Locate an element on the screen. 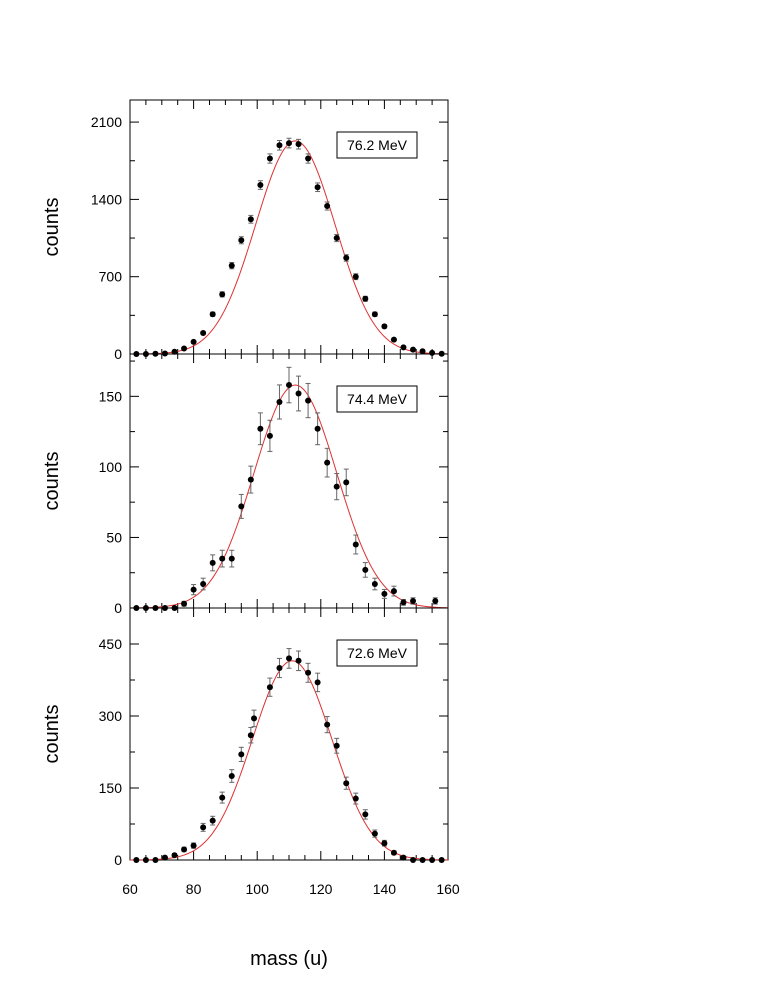 The image size is (758, 981). y-tick-label: 150 is located at coordinates (111, 396).